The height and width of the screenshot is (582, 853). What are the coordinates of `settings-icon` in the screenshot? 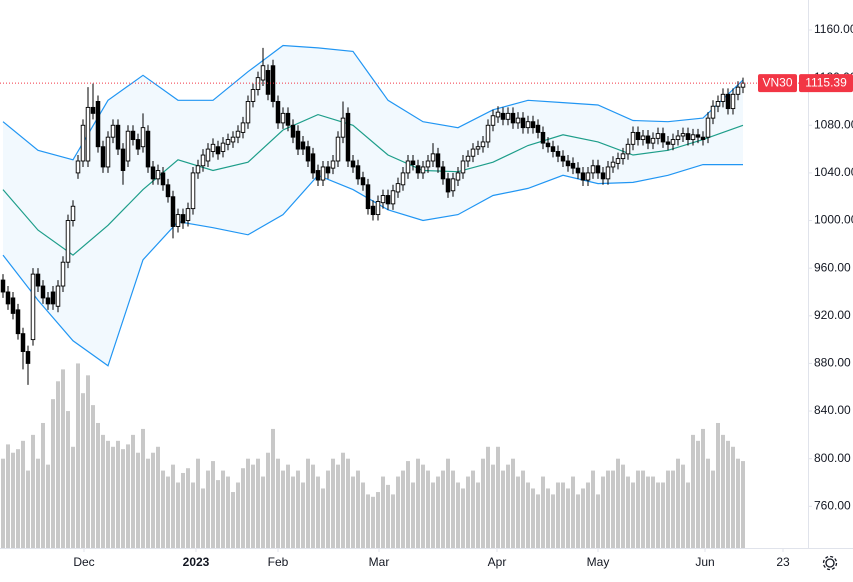 It's located at (830, 563).